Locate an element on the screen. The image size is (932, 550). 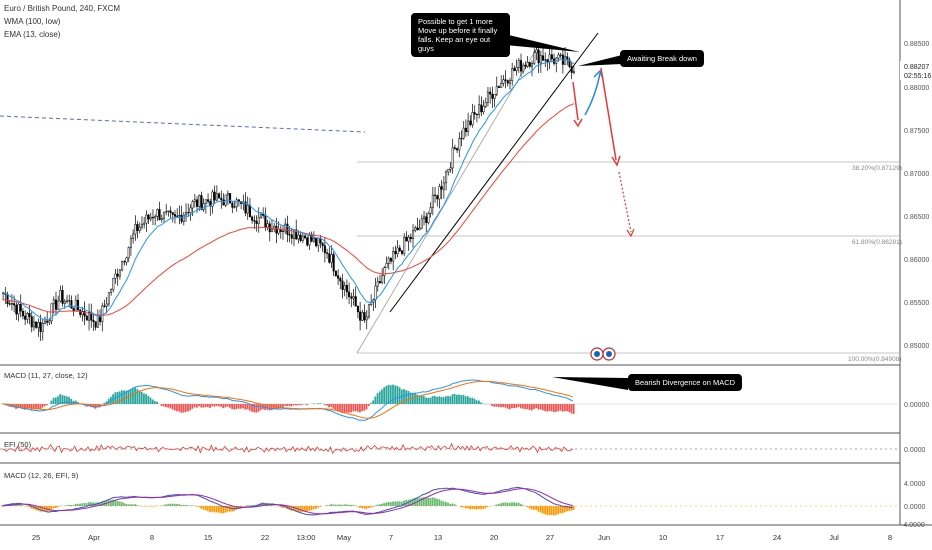
price-tick: 0.86000 is located at coordinates (916, 260).